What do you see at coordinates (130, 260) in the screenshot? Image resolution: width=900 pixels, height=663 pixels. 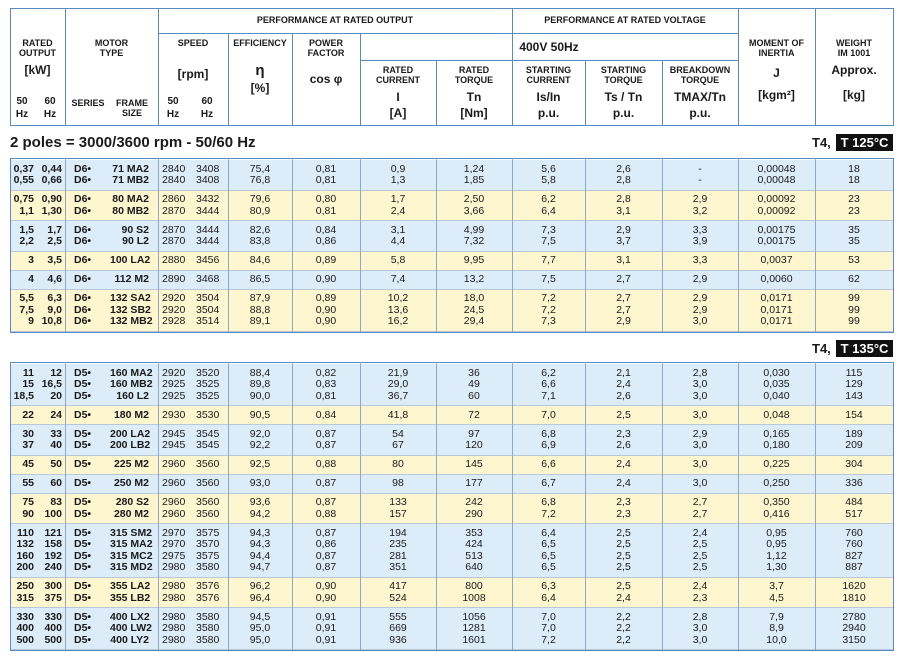 I see `cell: 100 LA2` at bounding box center [130, 260].